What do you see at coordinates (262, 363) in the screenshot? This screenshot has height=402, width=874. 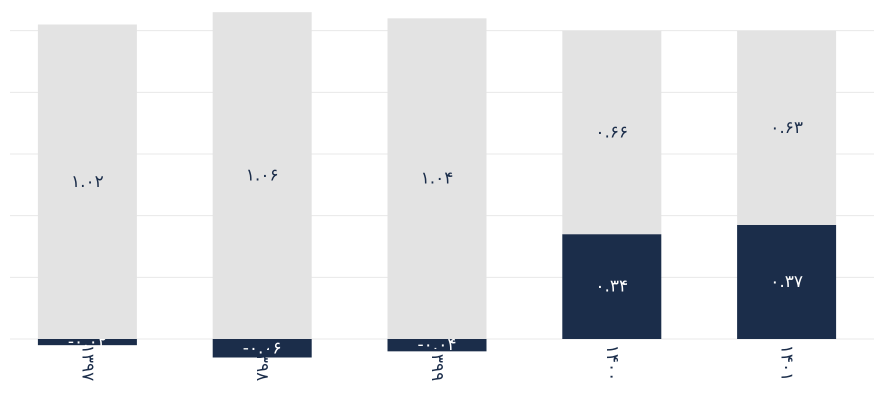 I see `x-tick-label: ۱۳۹۸` at bounding box center [262, 363].